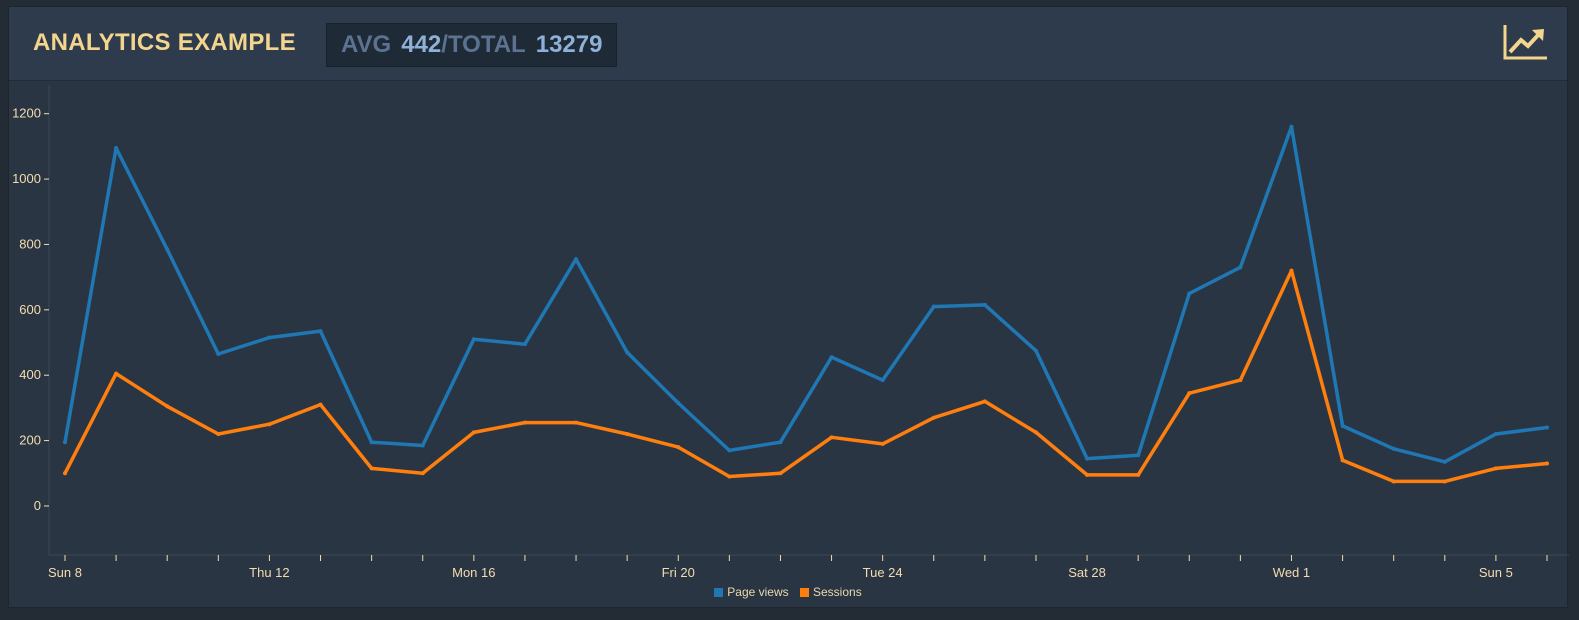 The width and height of the screenshot is (1579, 620). I want to click on x-tick-label: Wed 1, so click(1291, 572).